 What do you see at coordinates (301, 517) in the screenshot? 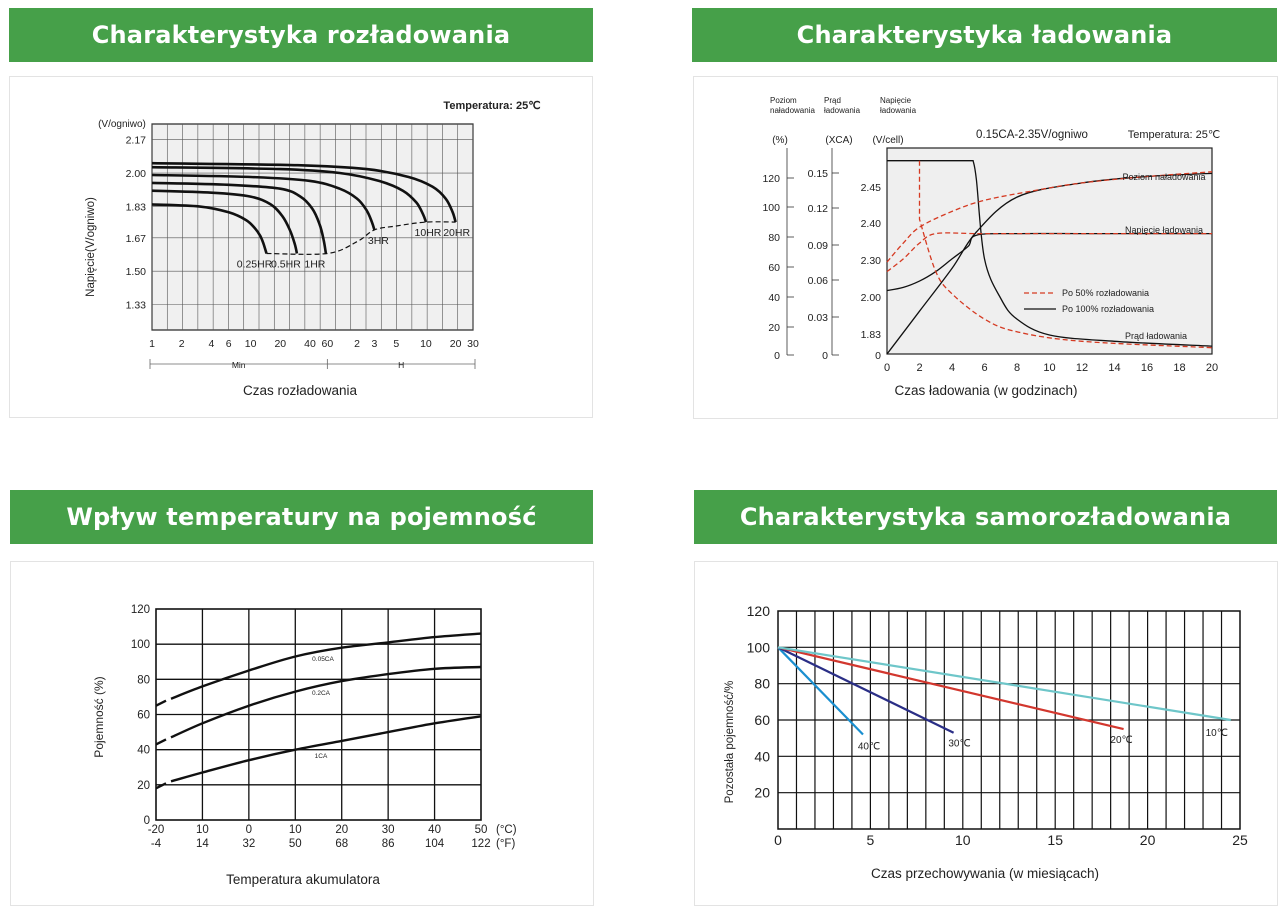
I see `temperature-title: Wpływ temperatury na pojemność` at bounding box center [301, 517].